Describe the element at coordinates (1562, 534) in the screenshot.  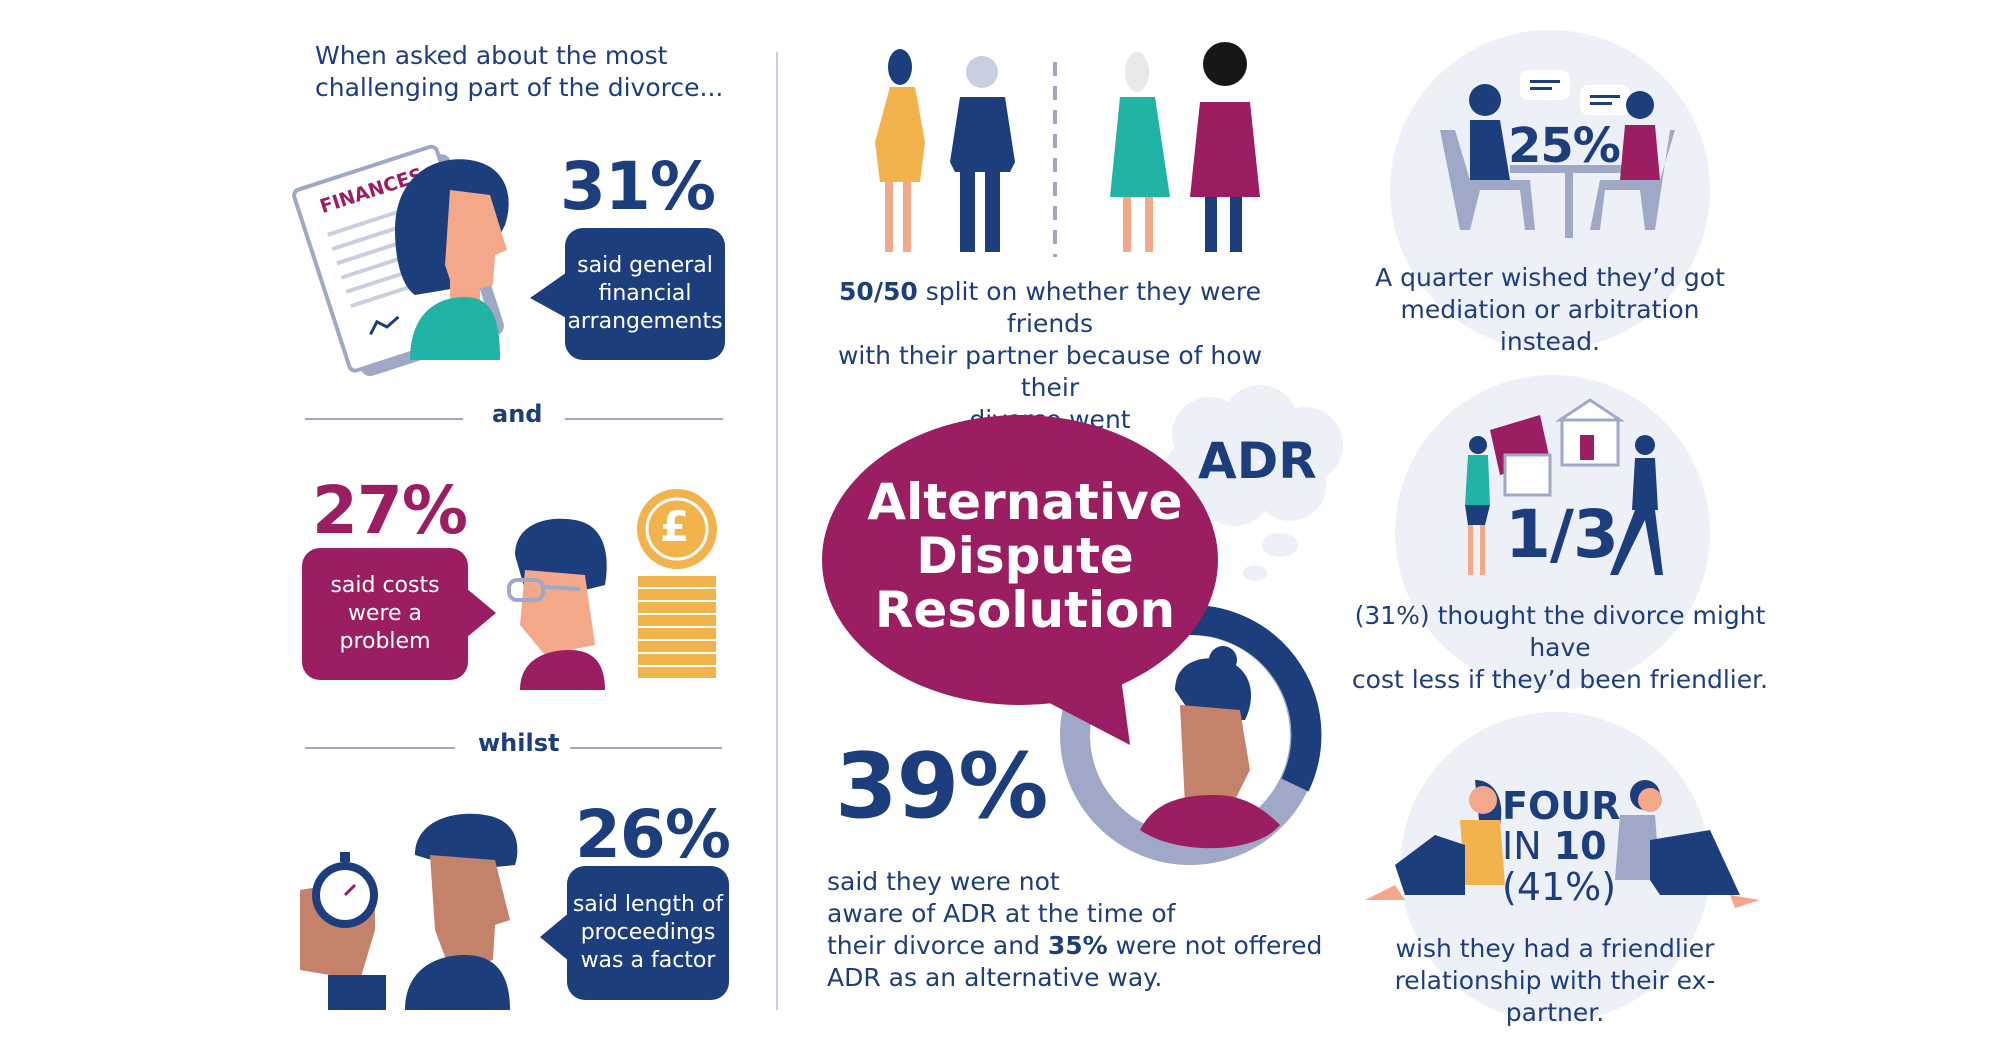
I see `stat-1-3-value: 1/3` at that location.